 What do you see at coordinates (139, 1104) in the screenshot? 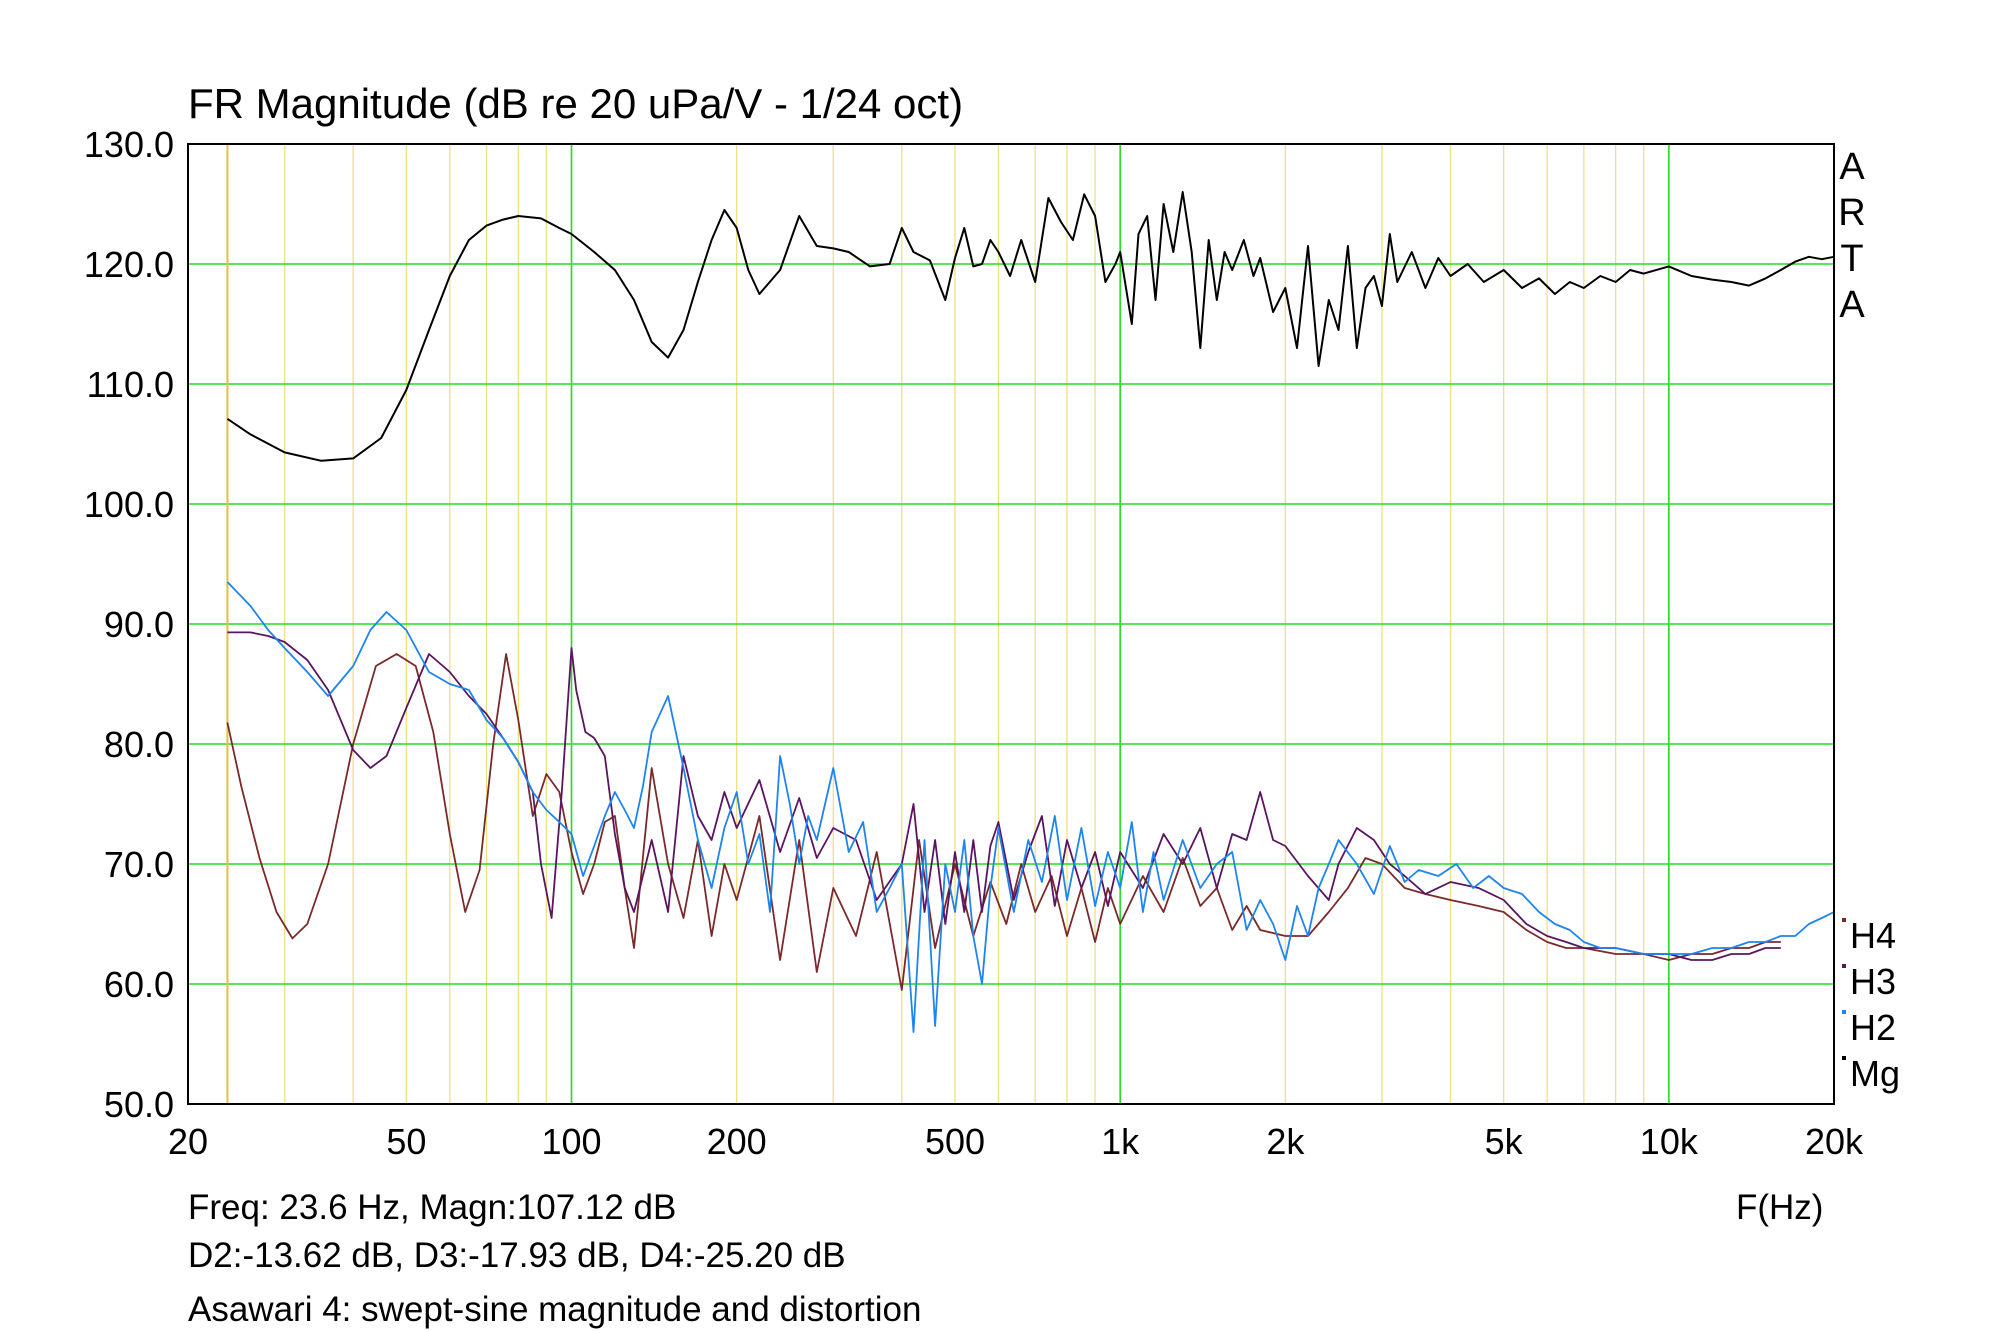
I see `y-tick-label: 50.0` at bounding box center [139, 1104].